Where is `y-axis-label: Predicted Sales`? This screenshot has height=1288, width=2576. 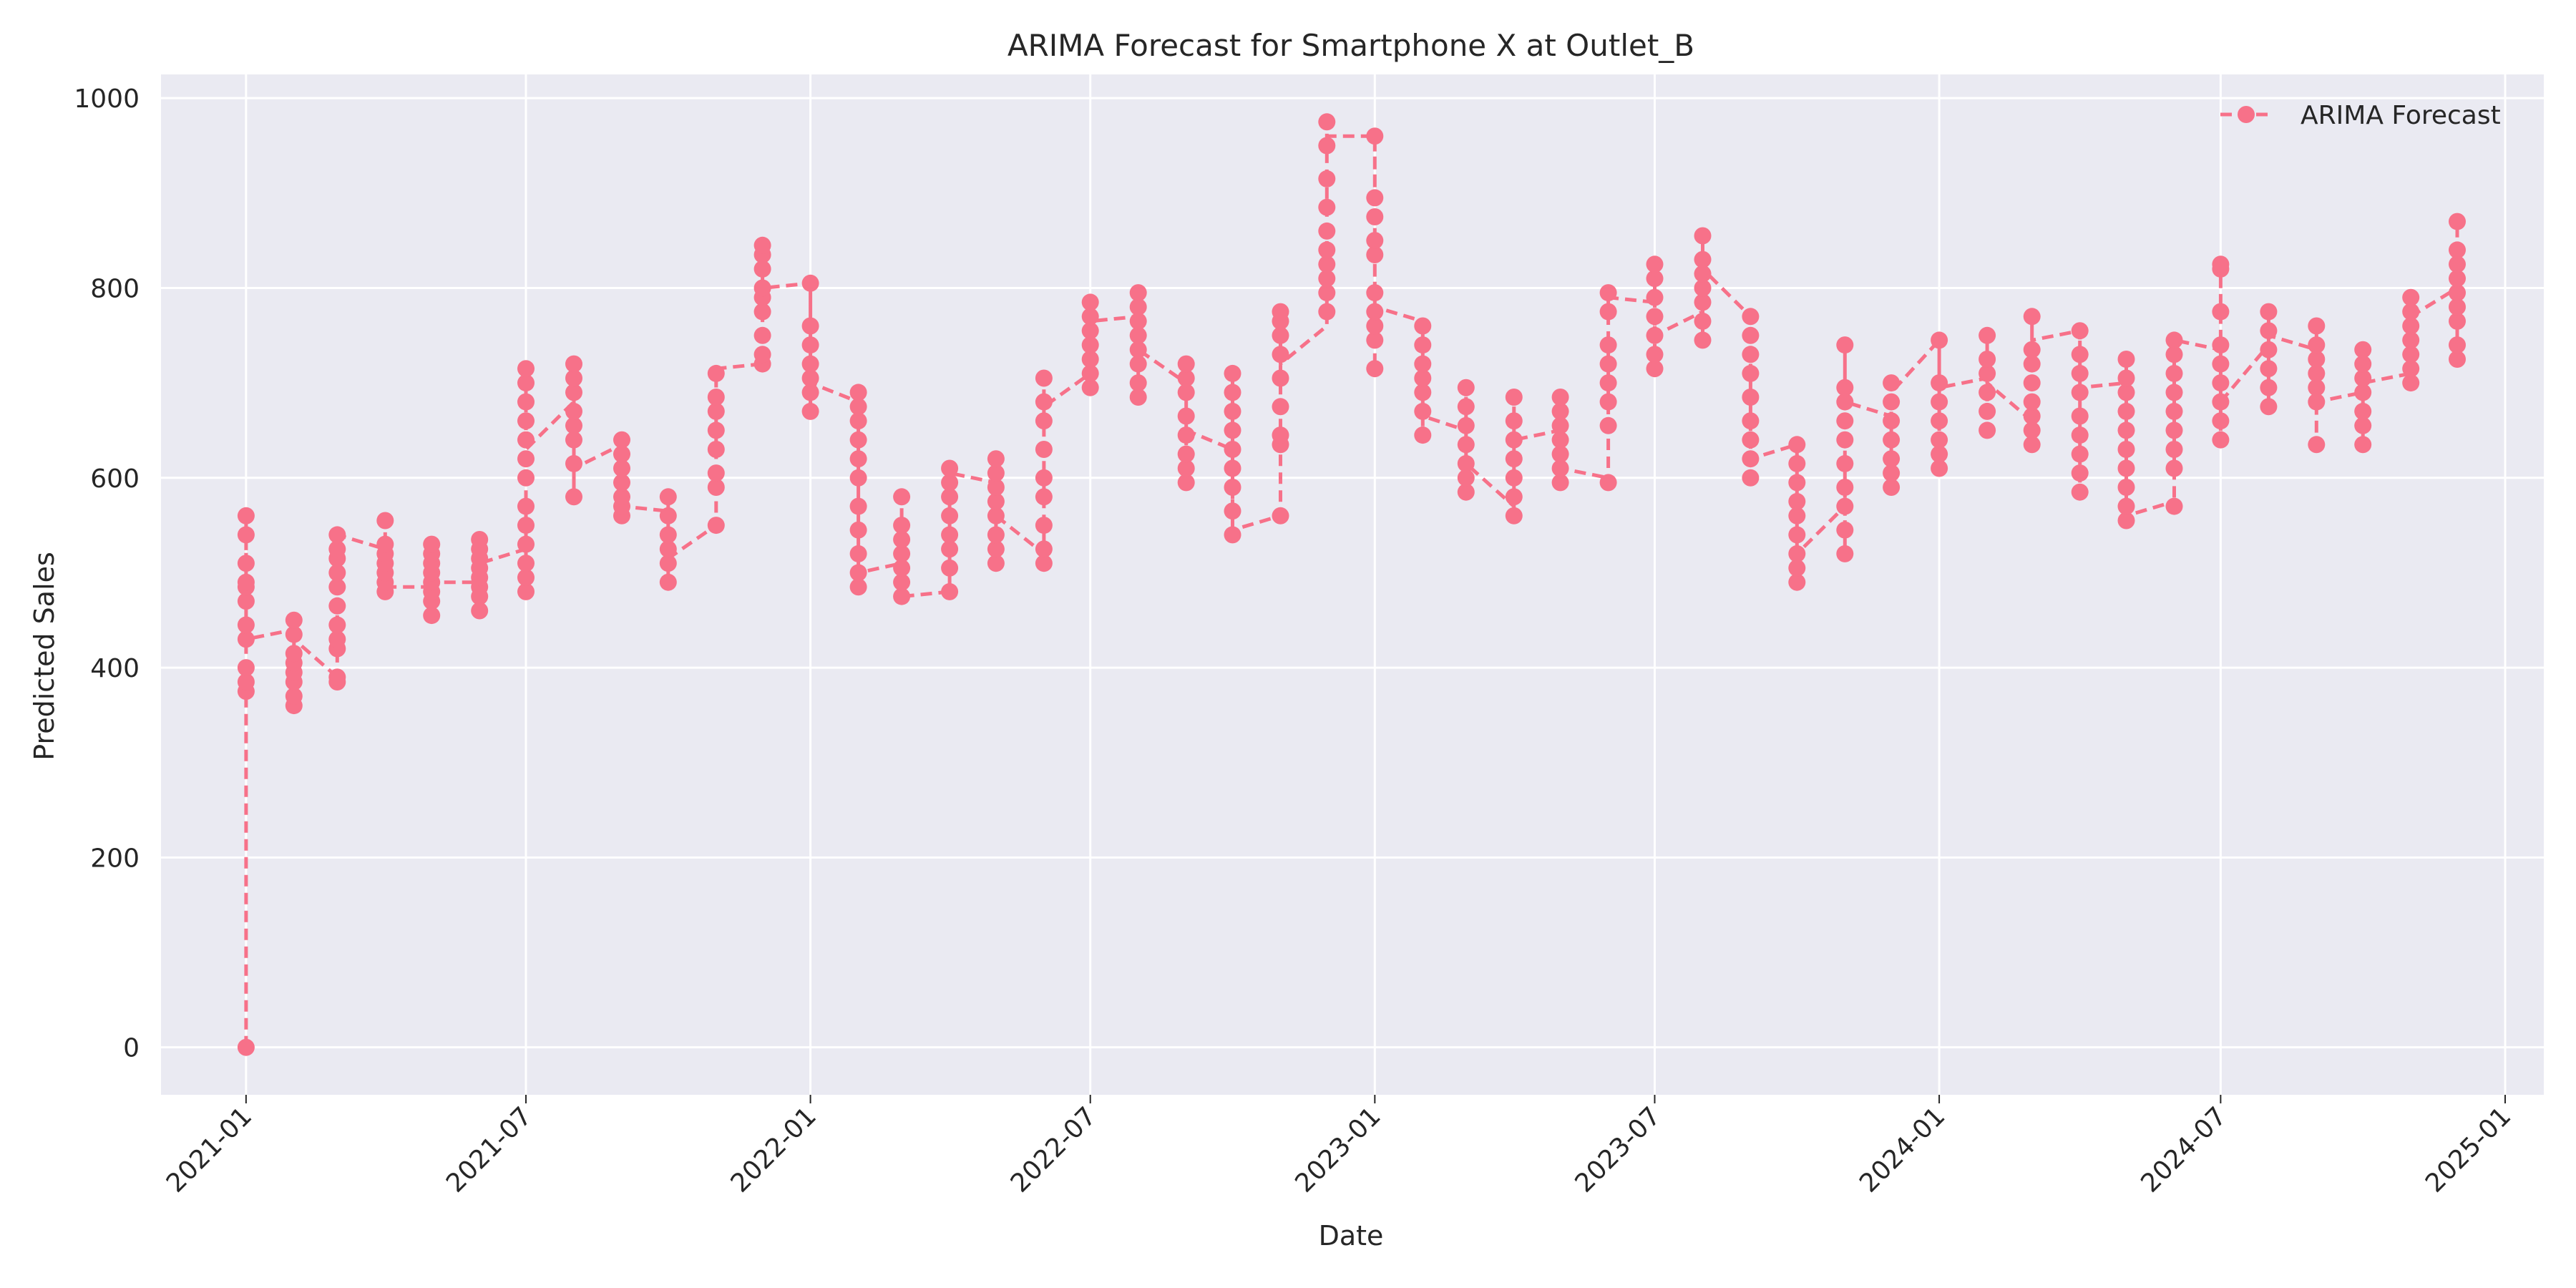 y-axis-label: Predicted Sales is located at coordinates (44, 656).